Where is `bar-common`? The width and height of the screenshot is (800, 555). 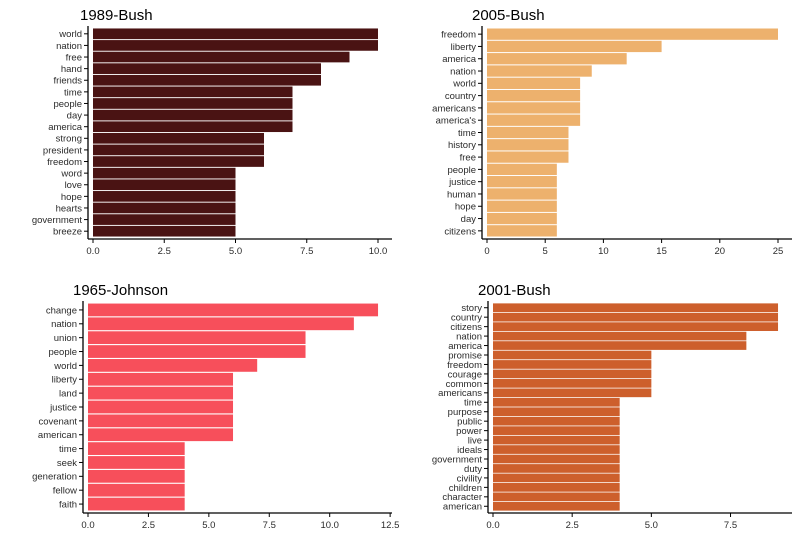
bar-common is located at coordinates (572, 383).